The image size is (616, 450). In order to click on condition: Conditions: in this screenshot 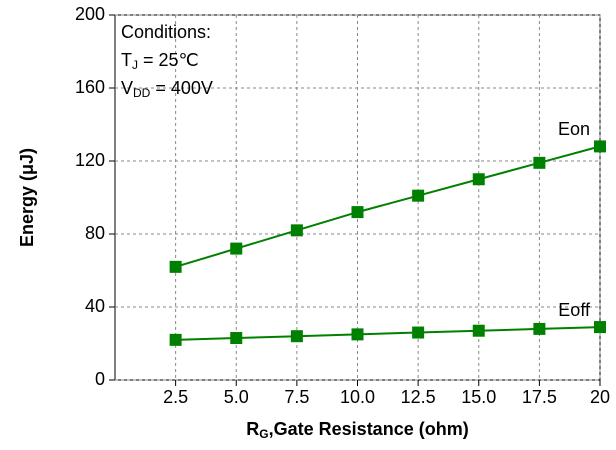, I will do `click(166, 32)`.